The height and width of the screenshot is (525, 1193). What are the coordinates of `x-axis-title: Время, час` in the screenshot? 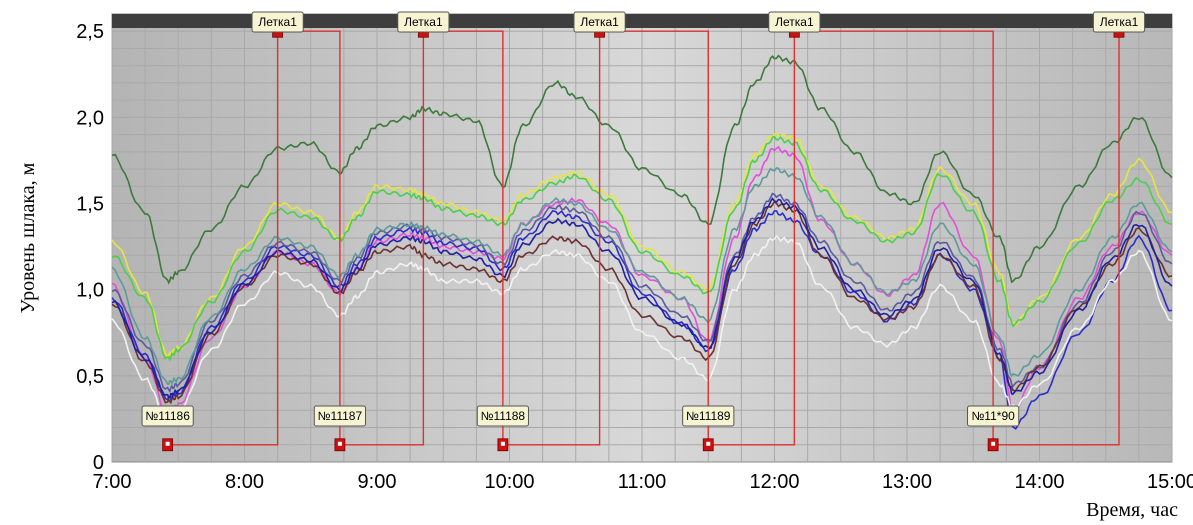 It's located at (1132, 510).